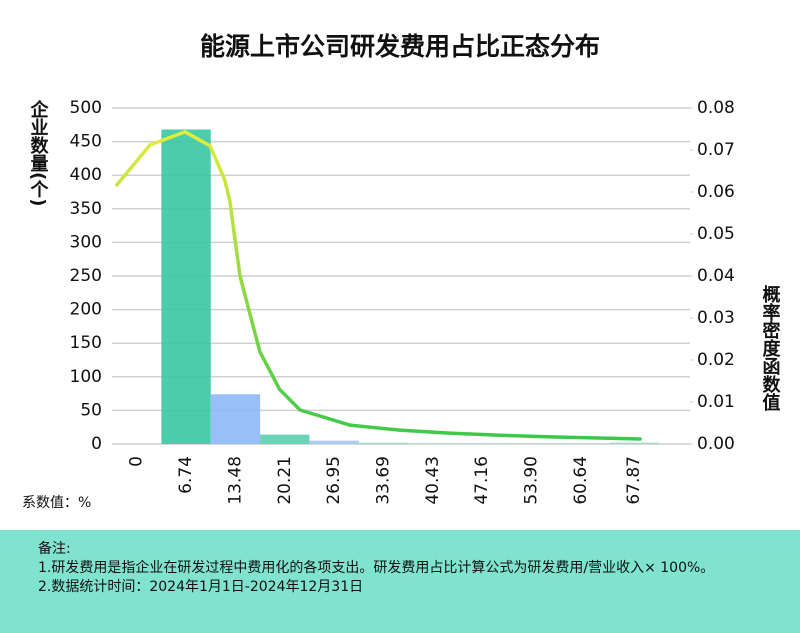 This screenshot has height=633, width=800. Describe the element at coordinates (716, 108) in the screenshot. I see `y2-tick-label: 0.08` at that location.